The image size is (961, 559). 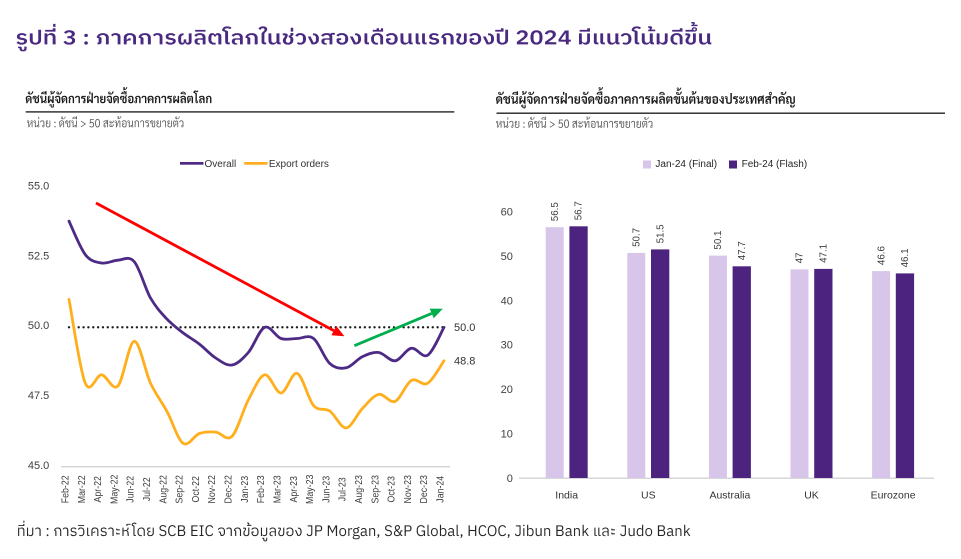 I want to click on svg-text: Overall, so click(x=221, y=164).